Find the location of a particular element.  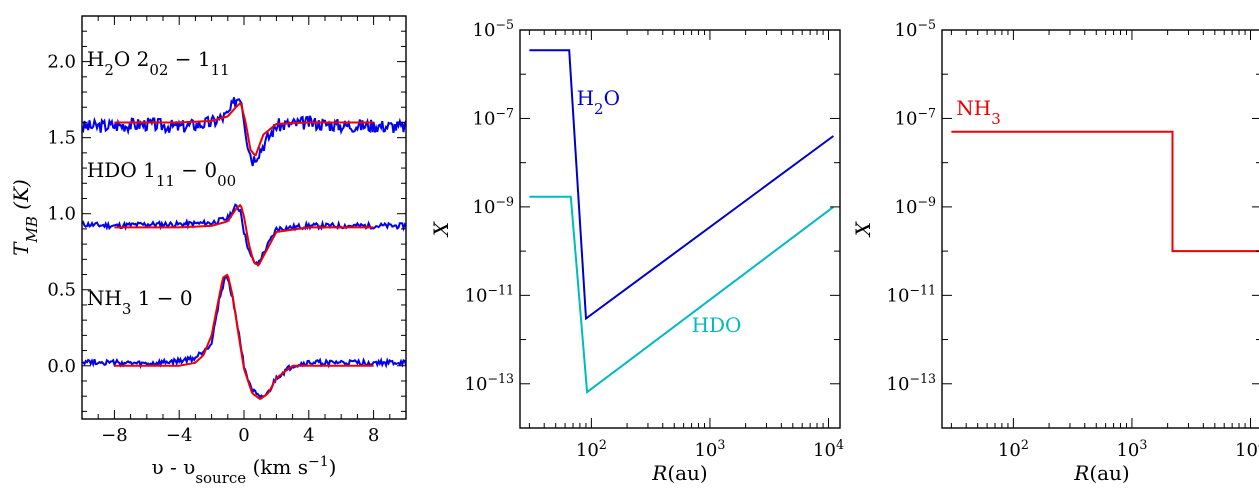

x-tick-label: 0 is located at coordinates (243, 435).